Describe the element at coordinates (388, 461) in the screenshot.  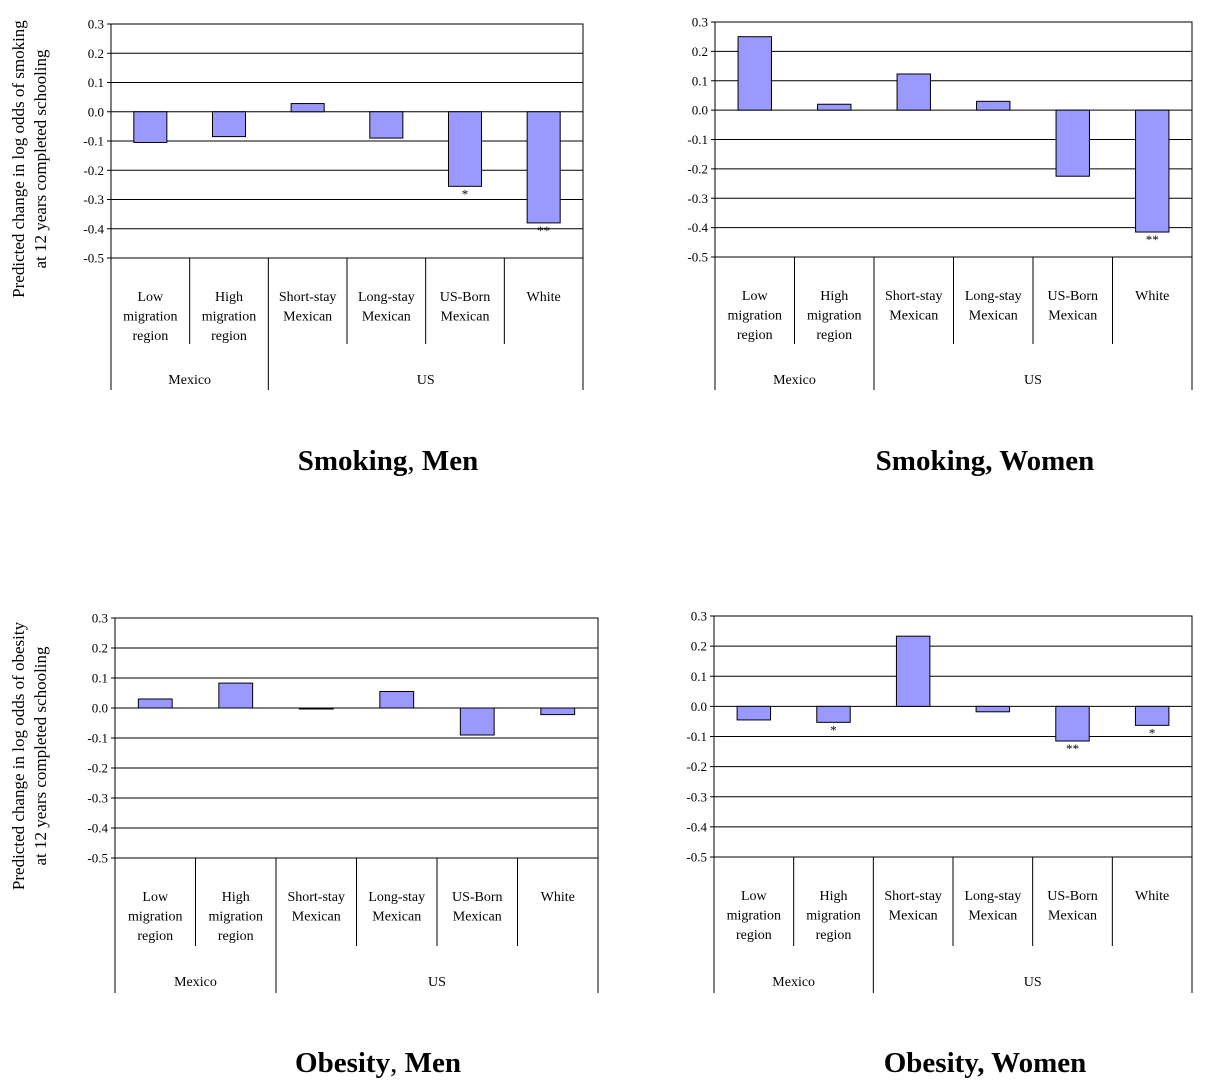
I see `chart-title: Smoking, Men` at that location.